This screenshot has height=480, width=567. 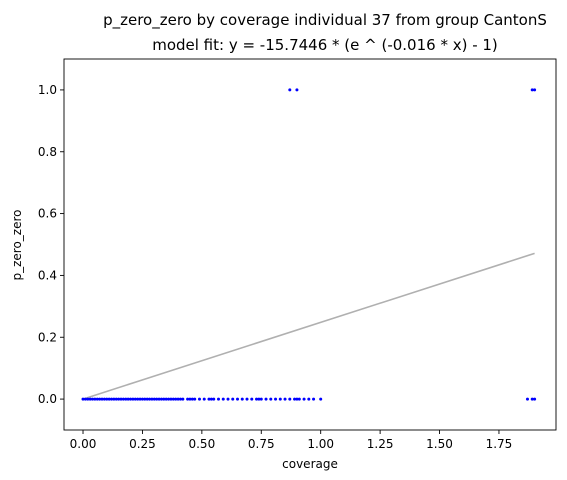 What do you see at coordinates (261, 444) in the screenshot?
I see `x-tick-label: 0.75` at bounding box center [261, 444].